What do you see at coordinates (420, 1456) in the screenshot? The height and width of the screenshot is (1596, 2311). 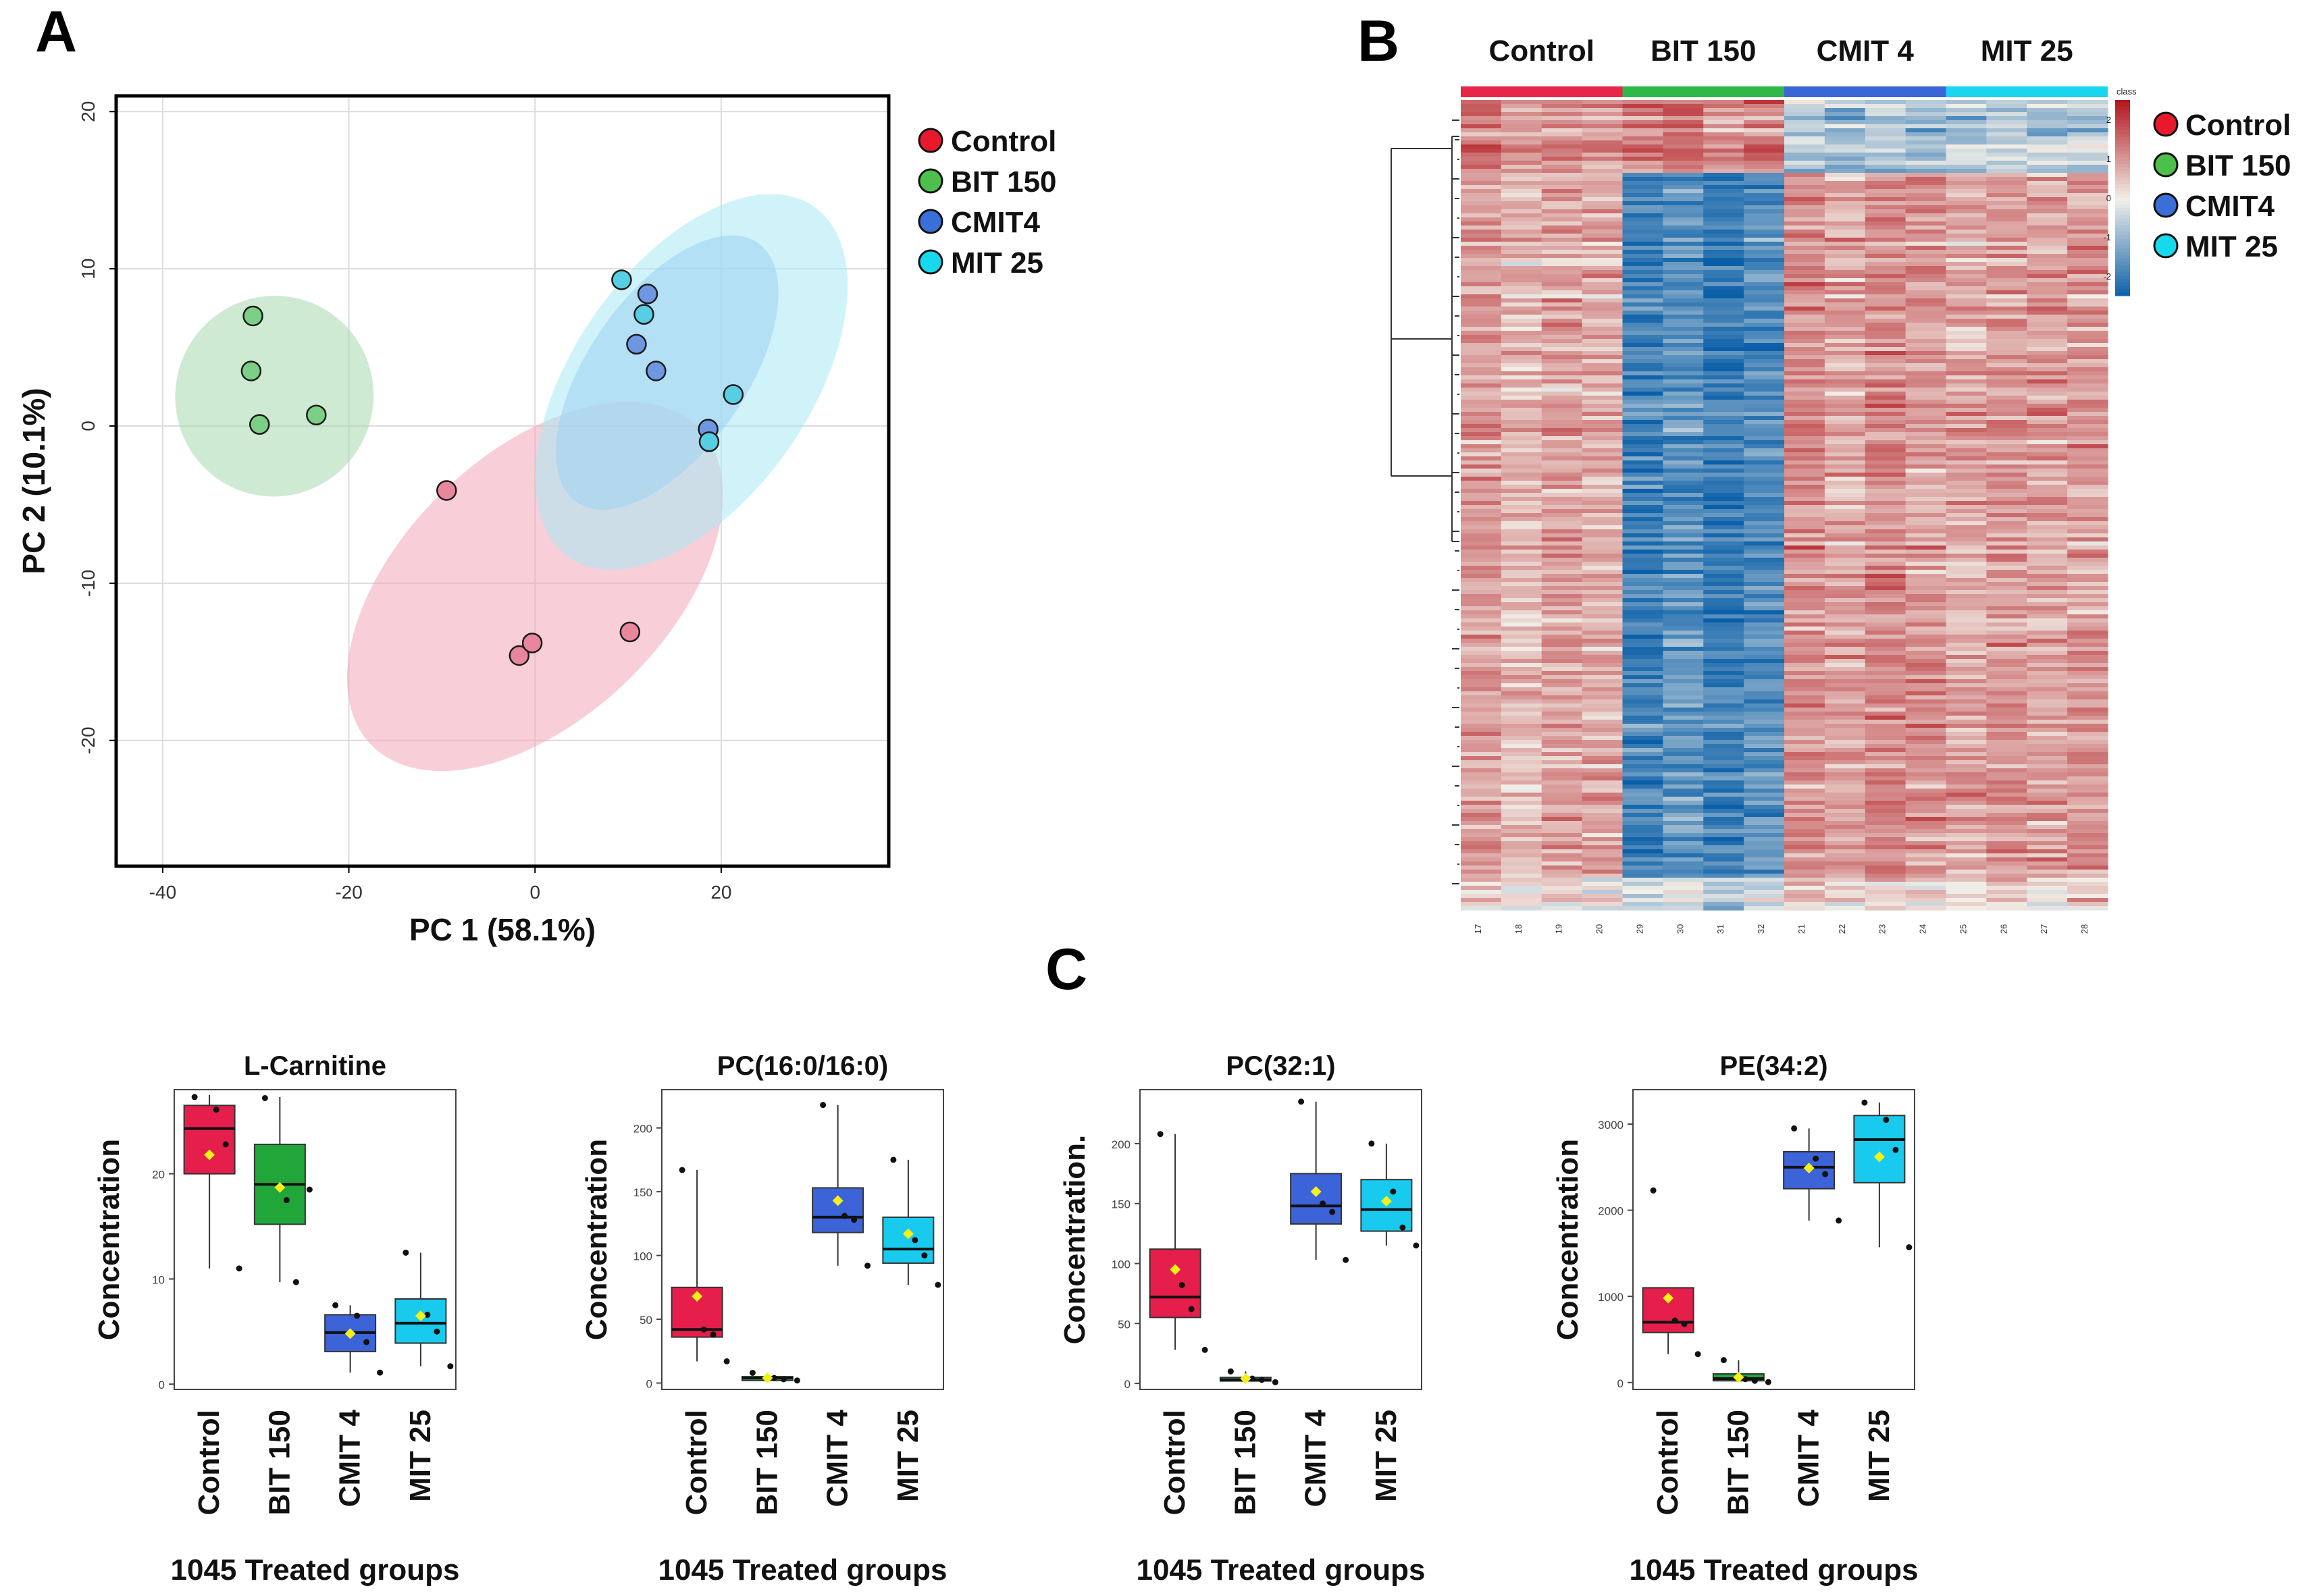 I see `boxplot-category-label: MIT 25` at bounding box center [420, 1456].